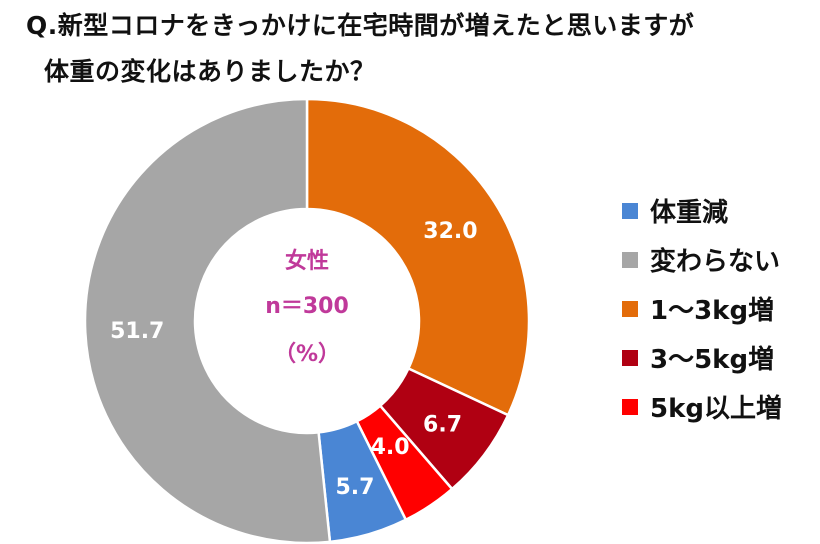 This screenshot has width=820, height=544. What do you see at coordinates (712, 360) in the screenshot?
I see `legend-label: 3〜5kg増` at bounding box center [712, 360].